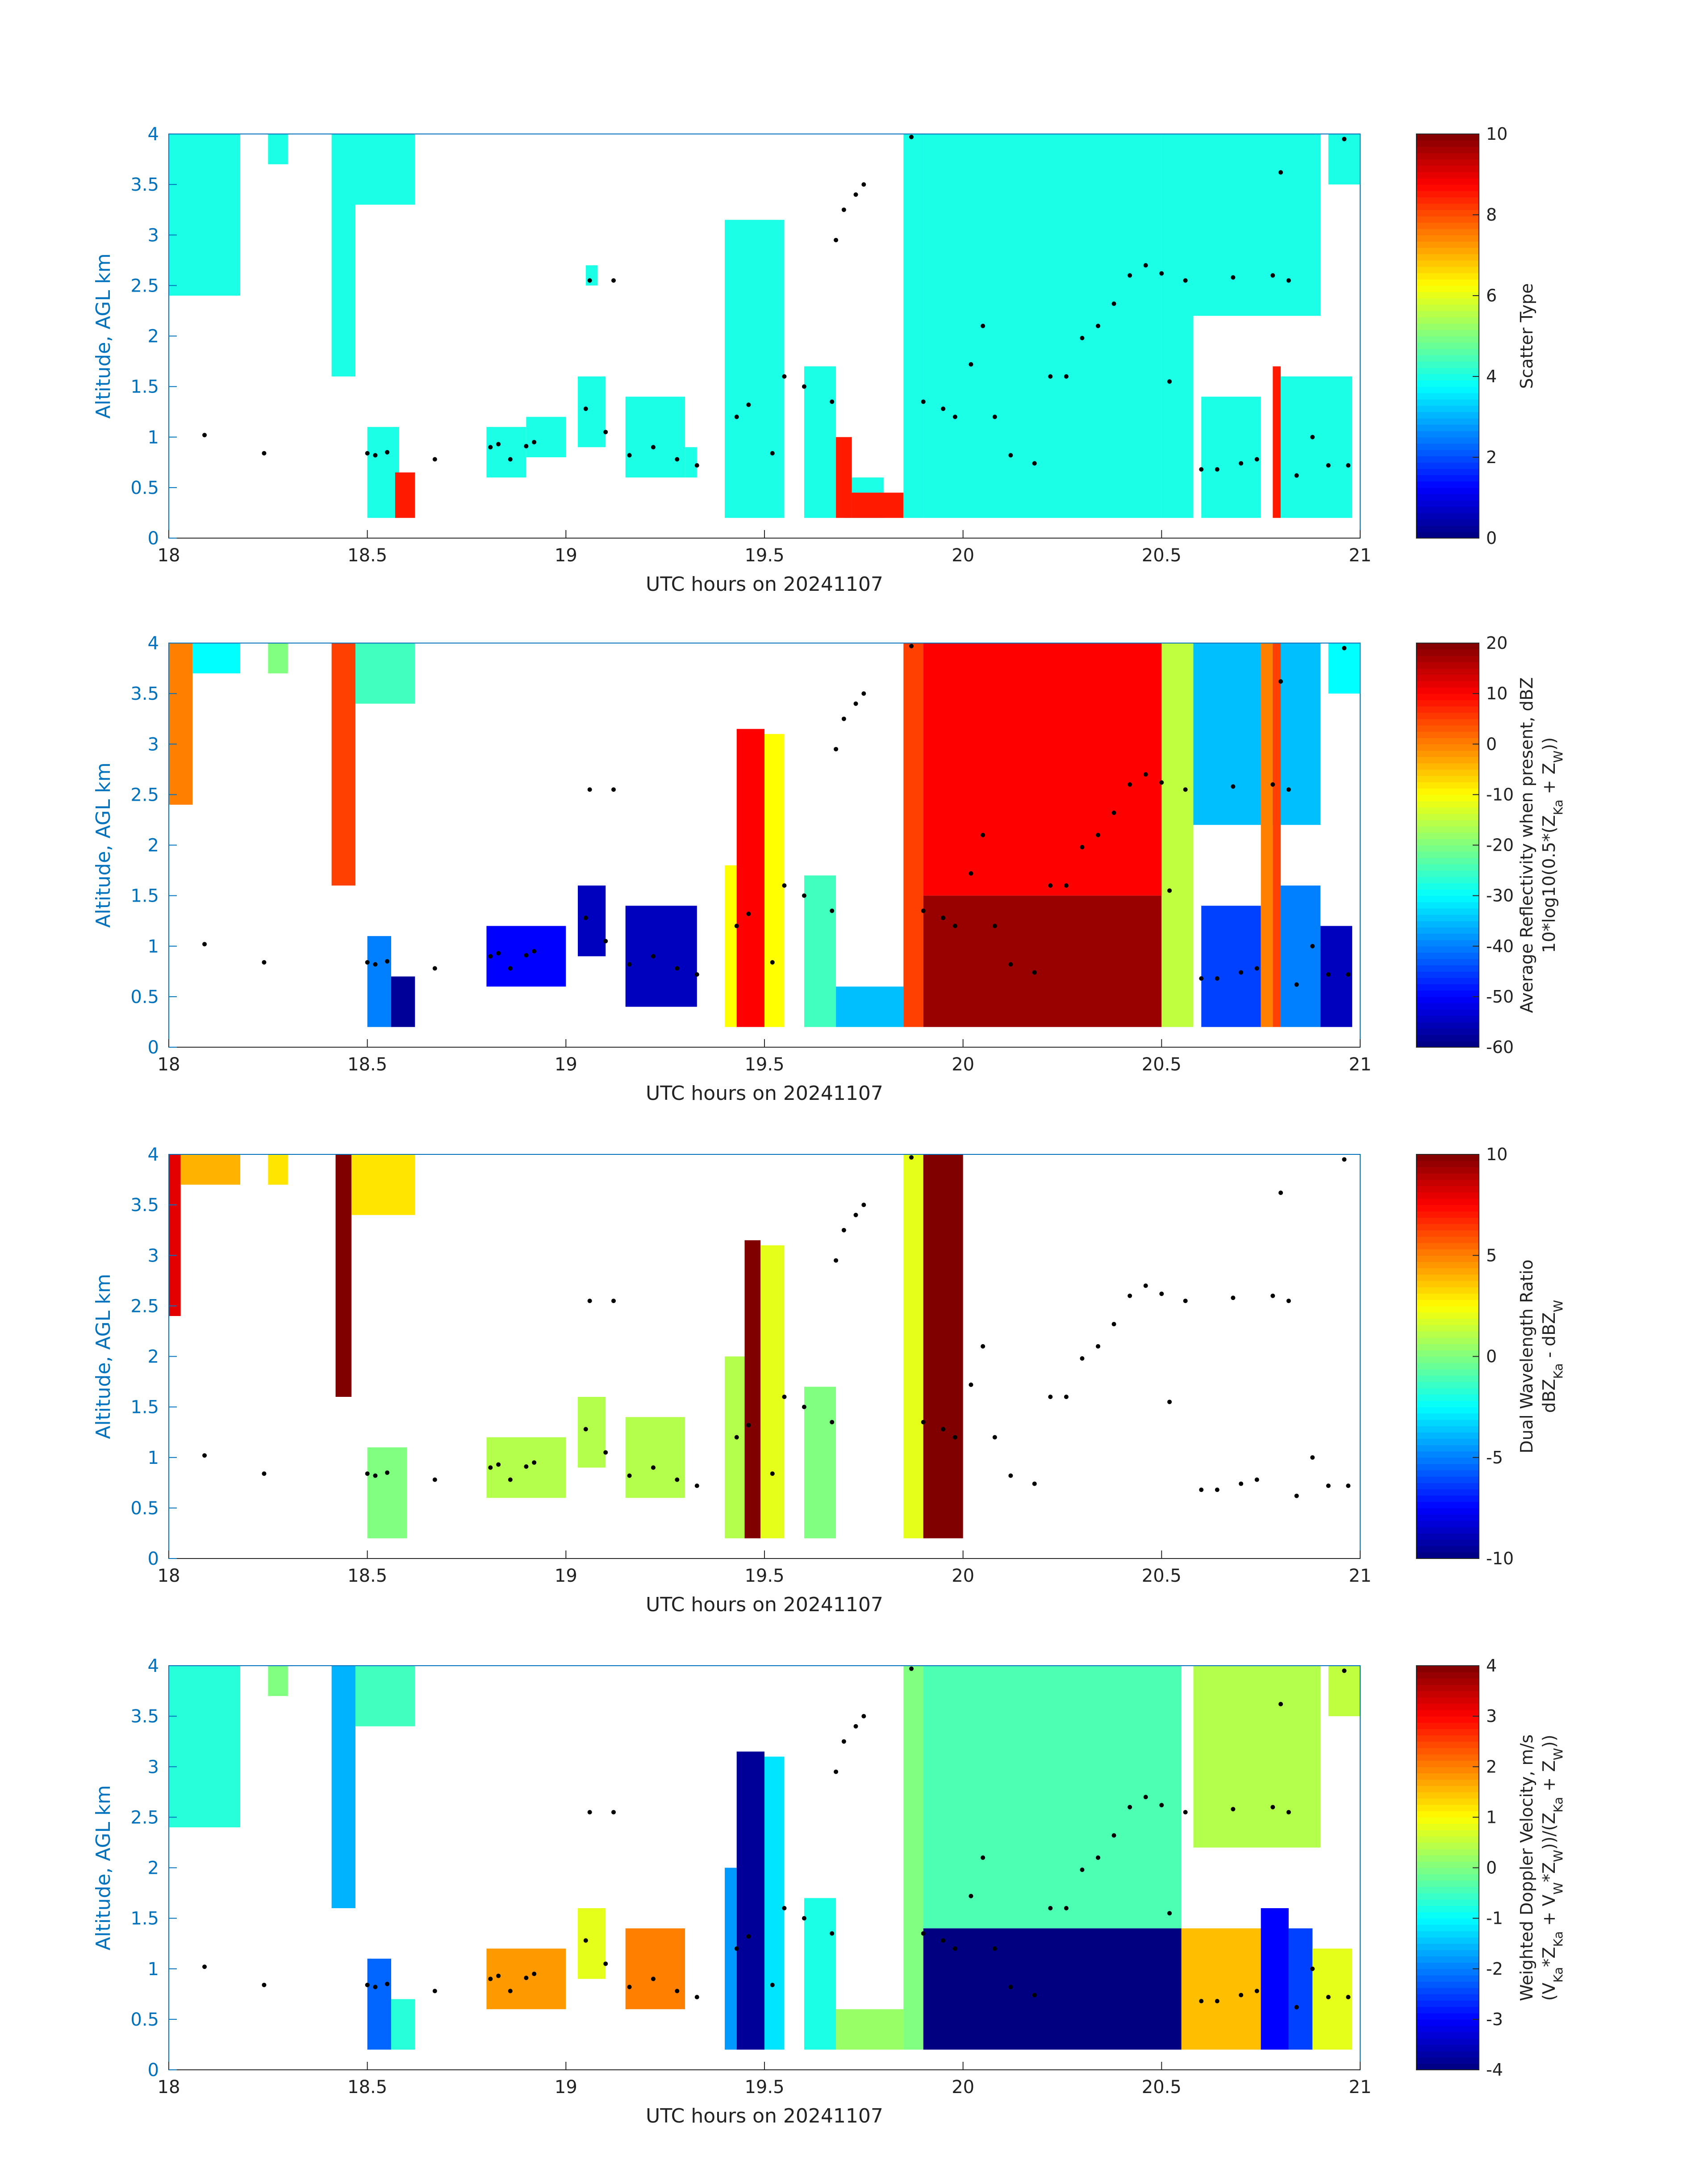 The width and height of the screenshot is (1708, 2177). What do you see at coordinates (103, 845) in the screenshot?
I see `y-axis-label: Altitude, AGL km` at bounding box center [103, 845].